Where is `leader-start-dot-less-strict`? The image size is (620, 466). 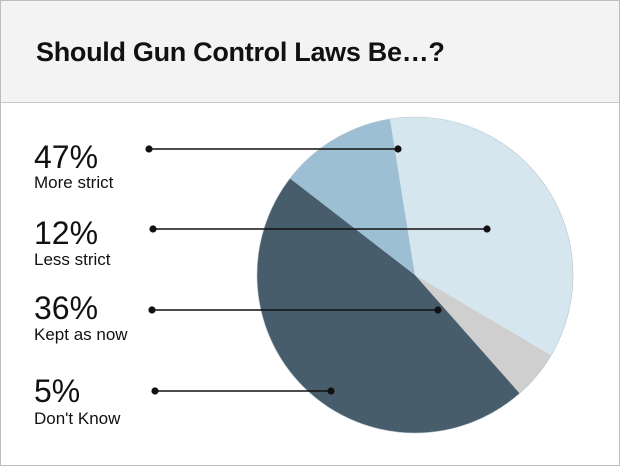
leader-start-dot-less-strict is located at coordinates (153, 229).